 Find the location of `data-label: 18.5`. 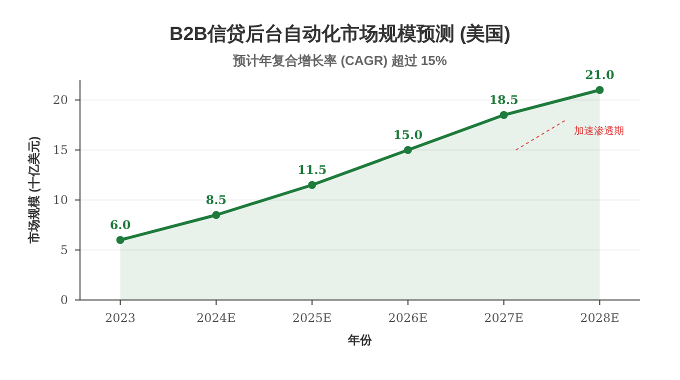

data-label: 18.5 is located at coordinates (503, 100).